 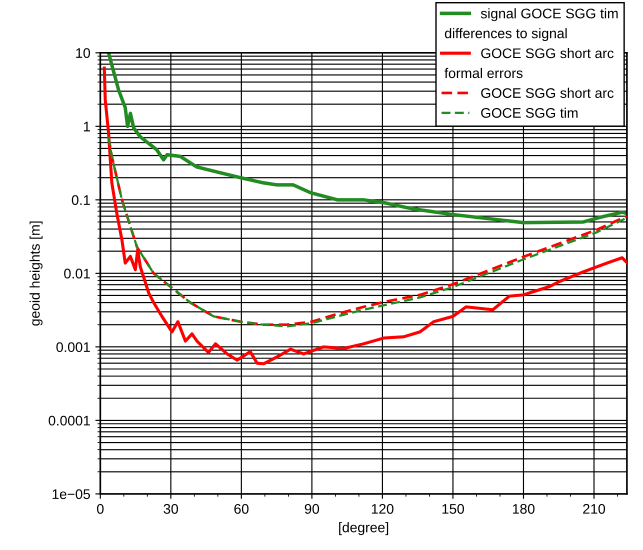 What do you see at coordinates (523, 509) in the screenshot?
I see `x-tick-label: 180` at bounding box center [523, 509].